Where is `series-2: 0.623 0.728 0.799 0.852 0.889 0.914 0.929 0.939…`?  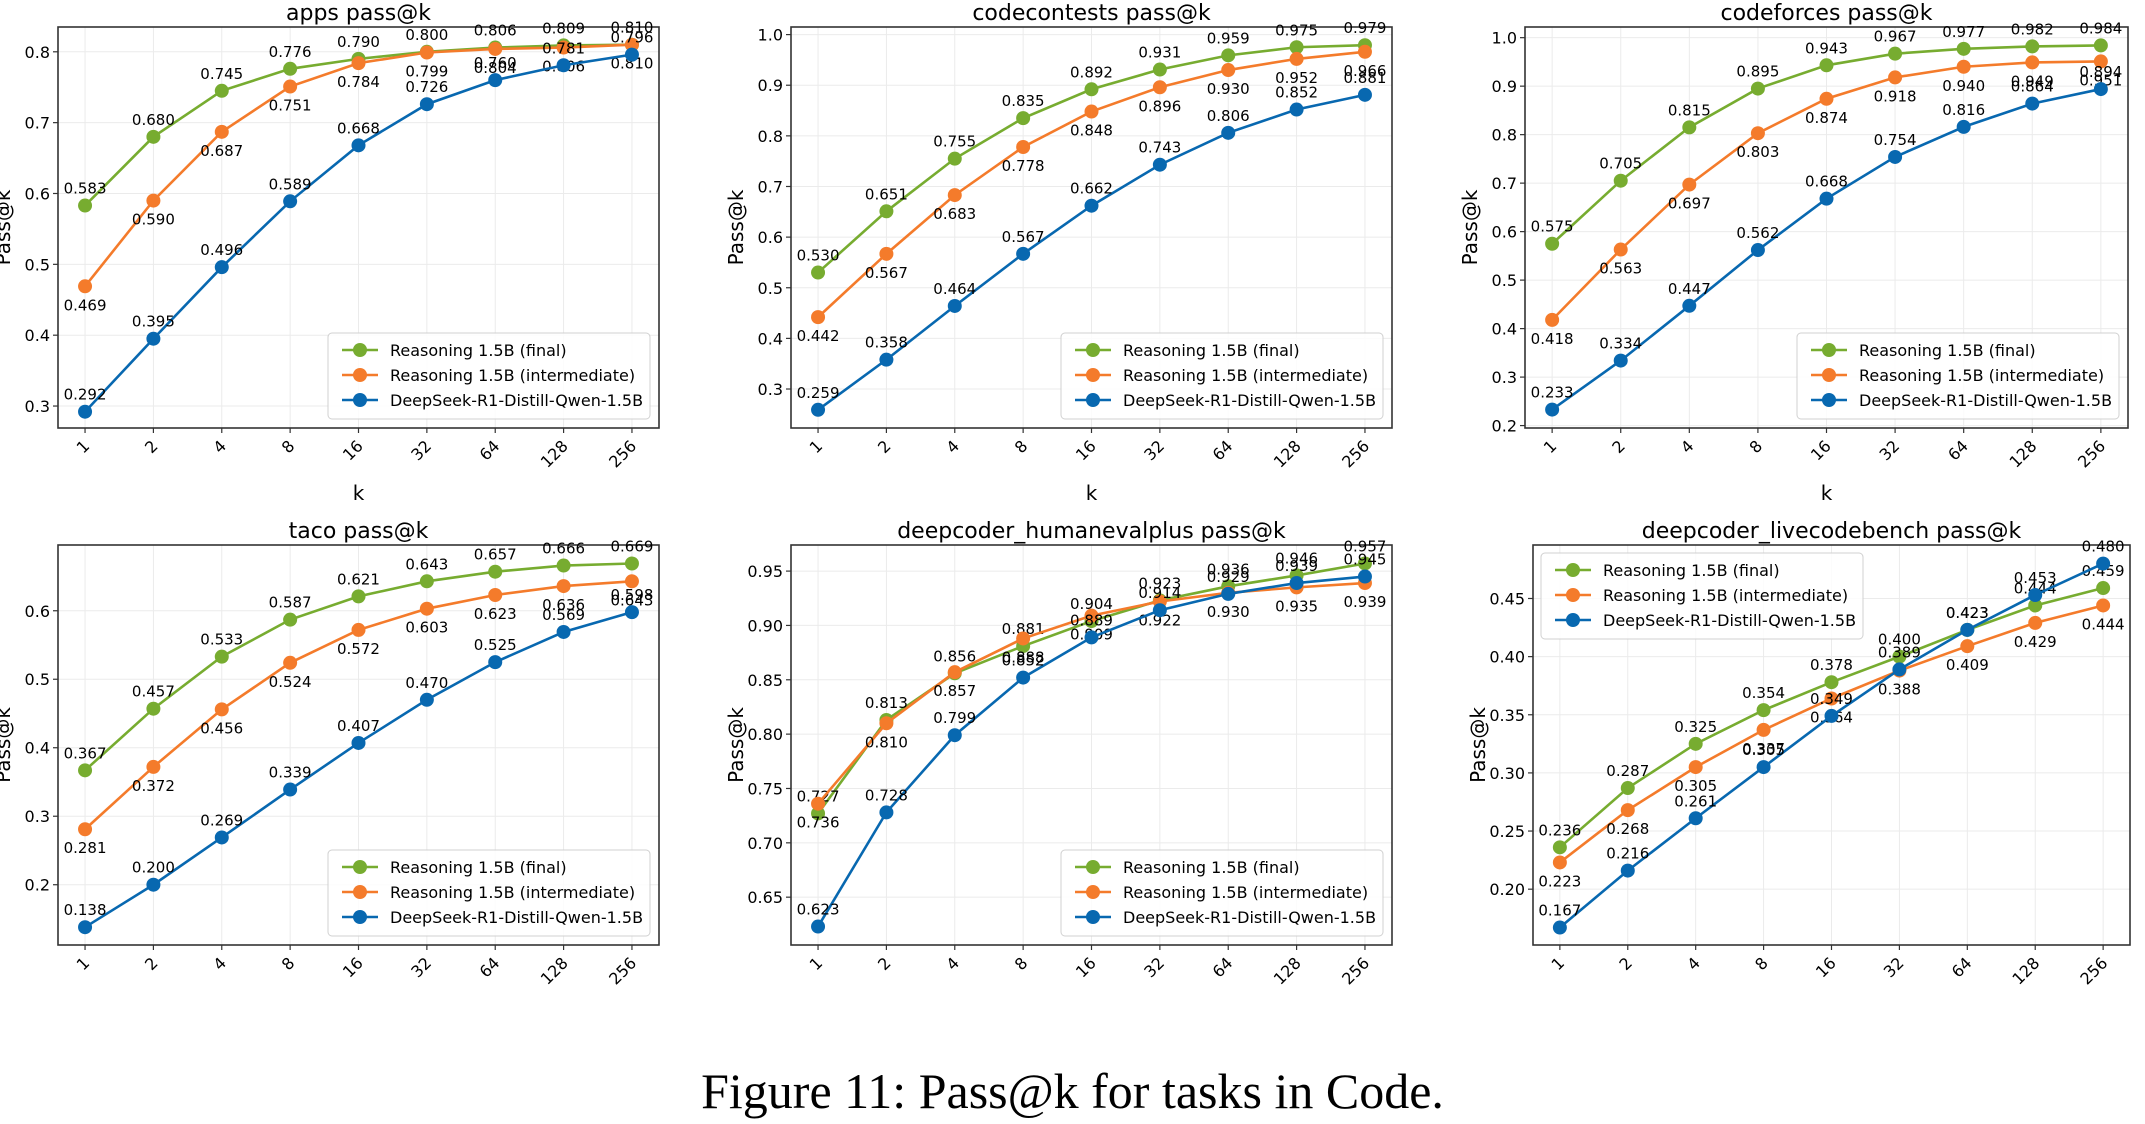
series-2: 0.623 0.728 0.799 0.852 0.889 0.914 0.929 0.939… is located at coordinates (1091, 742).